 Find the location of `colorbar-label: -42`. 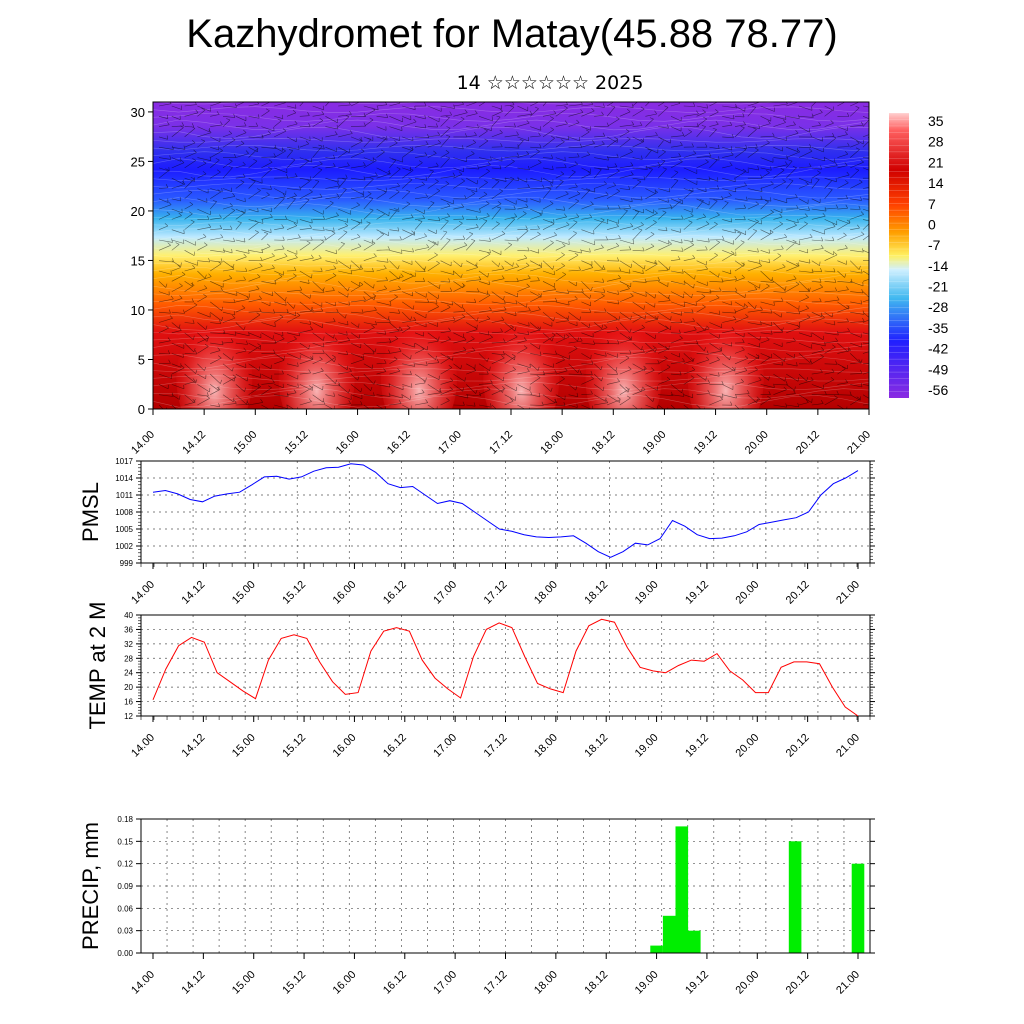

colorbar-label: -42 is located at coordinates (938, 349).